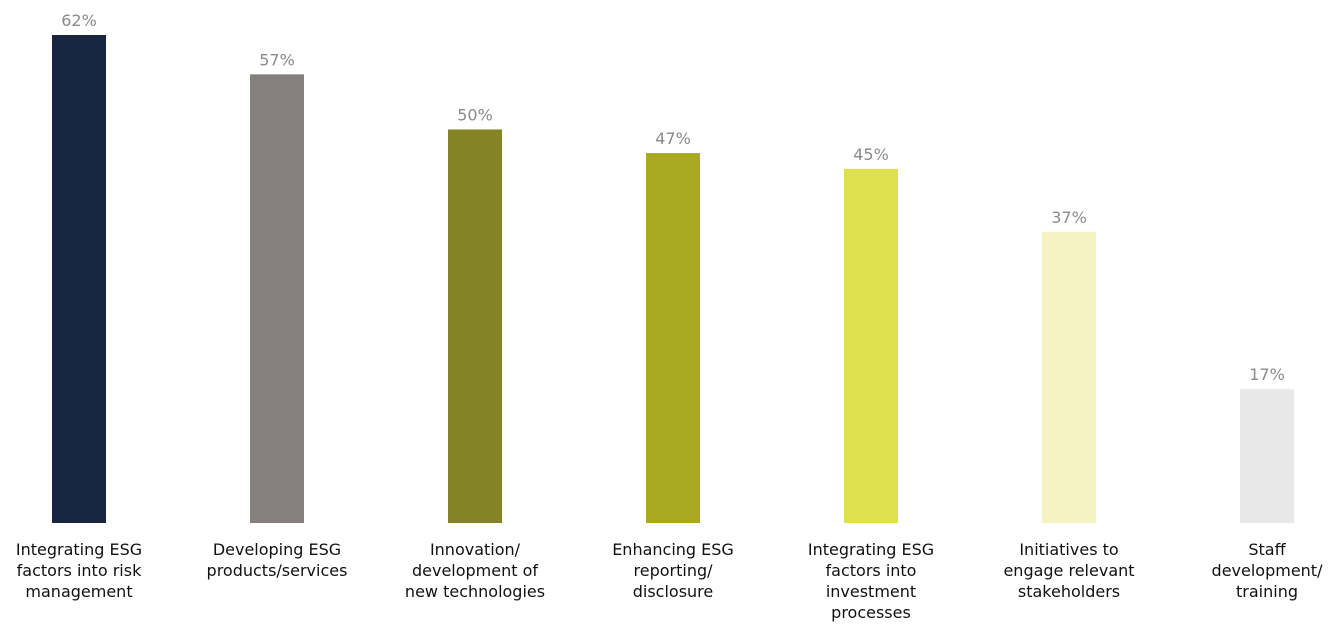  What do you see at coordinates (277, 560) in the screenshot?
I see `category-label-1: Developing ESG products/services` at bounding box center [277, 560].